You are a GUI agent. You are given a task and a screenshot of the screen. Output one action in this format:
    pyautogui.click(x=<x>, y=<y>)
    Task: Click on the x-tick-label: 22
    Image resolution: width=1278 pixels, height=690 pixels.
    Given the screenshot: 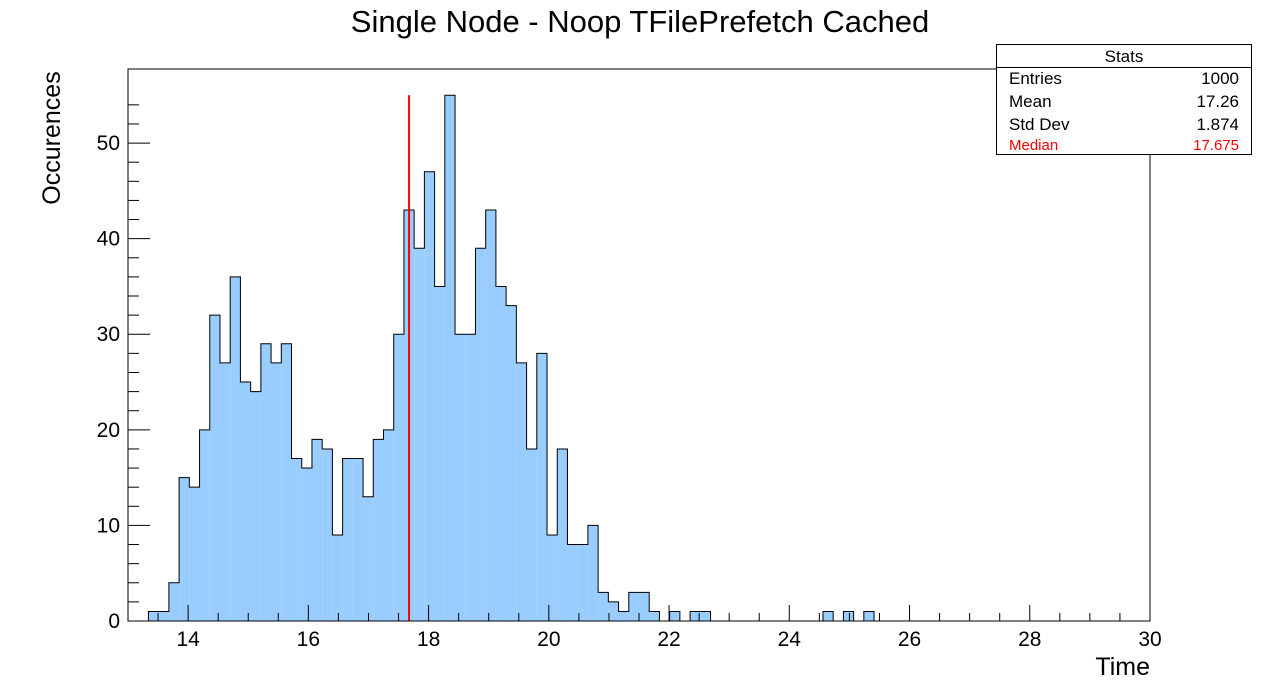 What is the action you would take?
    pyautogui.click(x=668, y=639)
    